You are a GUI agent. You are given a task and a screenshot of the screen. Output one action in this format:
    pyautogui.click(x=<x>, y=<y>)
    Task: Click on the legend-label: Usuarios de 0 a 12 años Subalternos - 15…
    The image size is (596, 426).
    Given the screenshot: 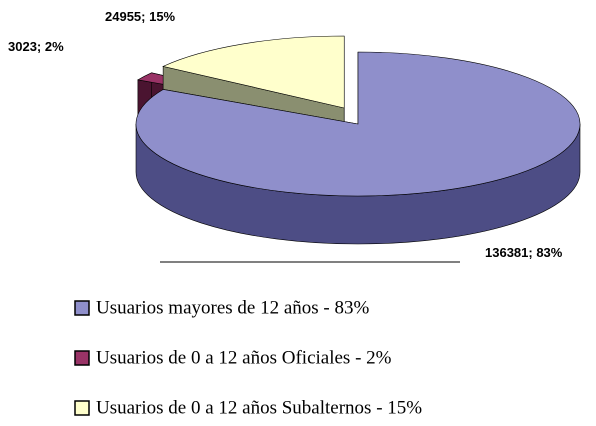 What is the action you would take?
    pyautogui.click(x=259, y=407)
    